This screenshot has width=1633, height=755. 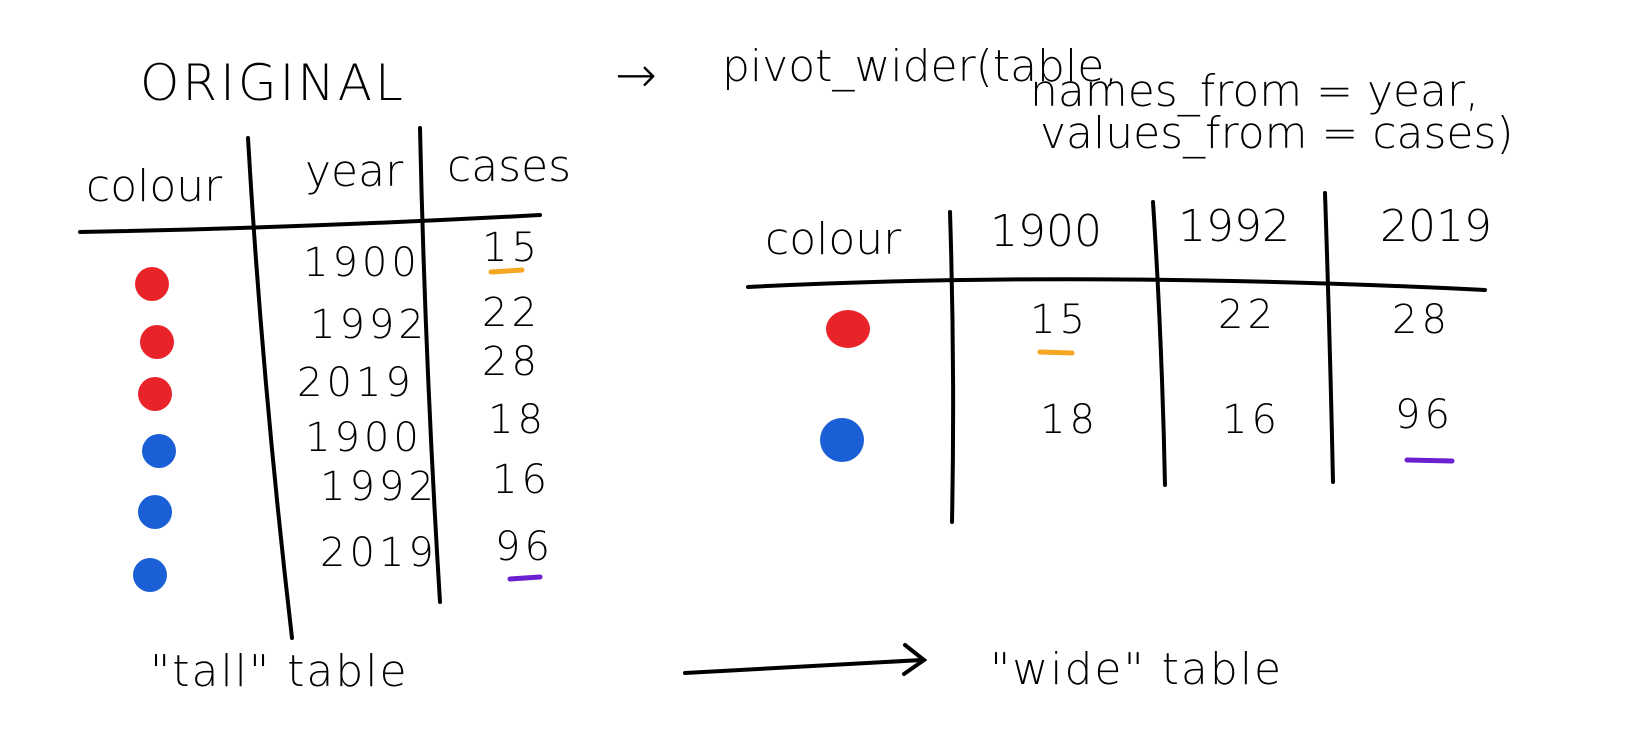 I want to click on tall-year-6: 2019, so click(x=379, y=553).